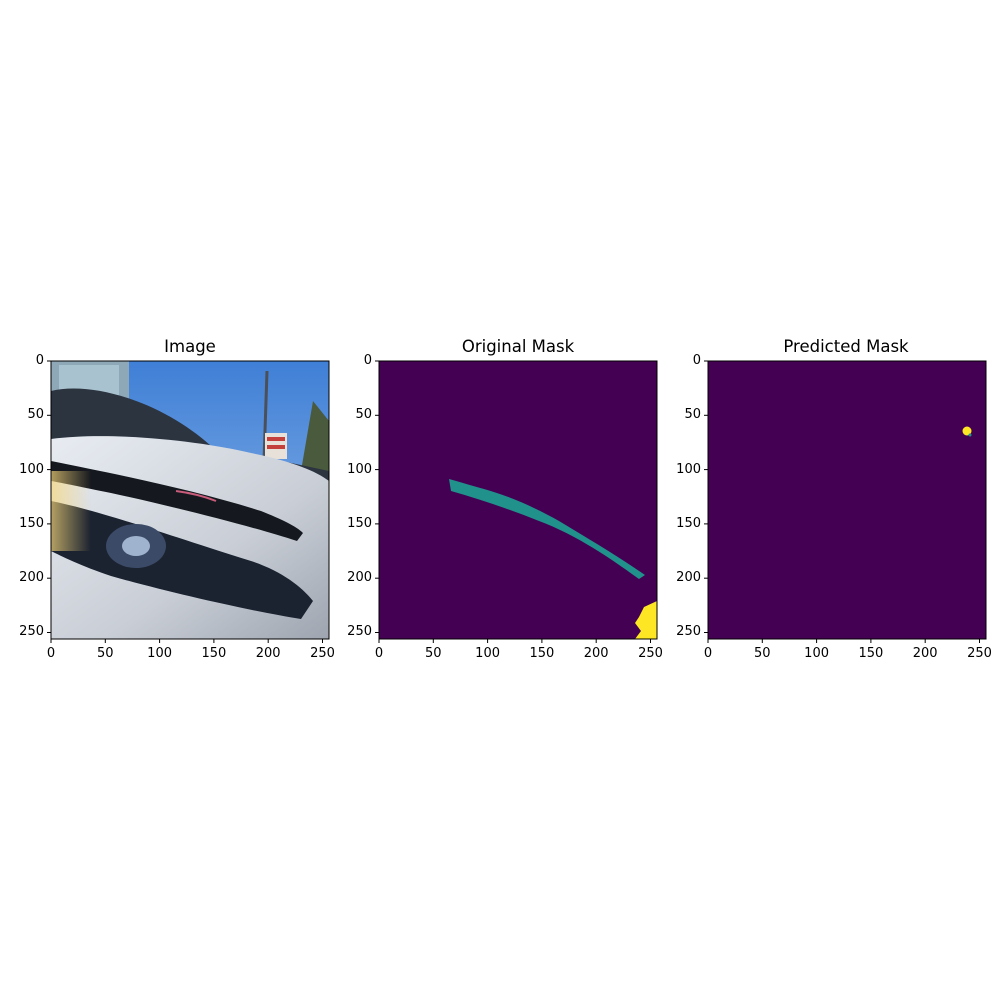 The height and width of the screenshot is (1000, 1000). What do you see at coordinates (177, 501) in the screenshot?
I see `photo-dark-strip` at bounding box center [177, 501].